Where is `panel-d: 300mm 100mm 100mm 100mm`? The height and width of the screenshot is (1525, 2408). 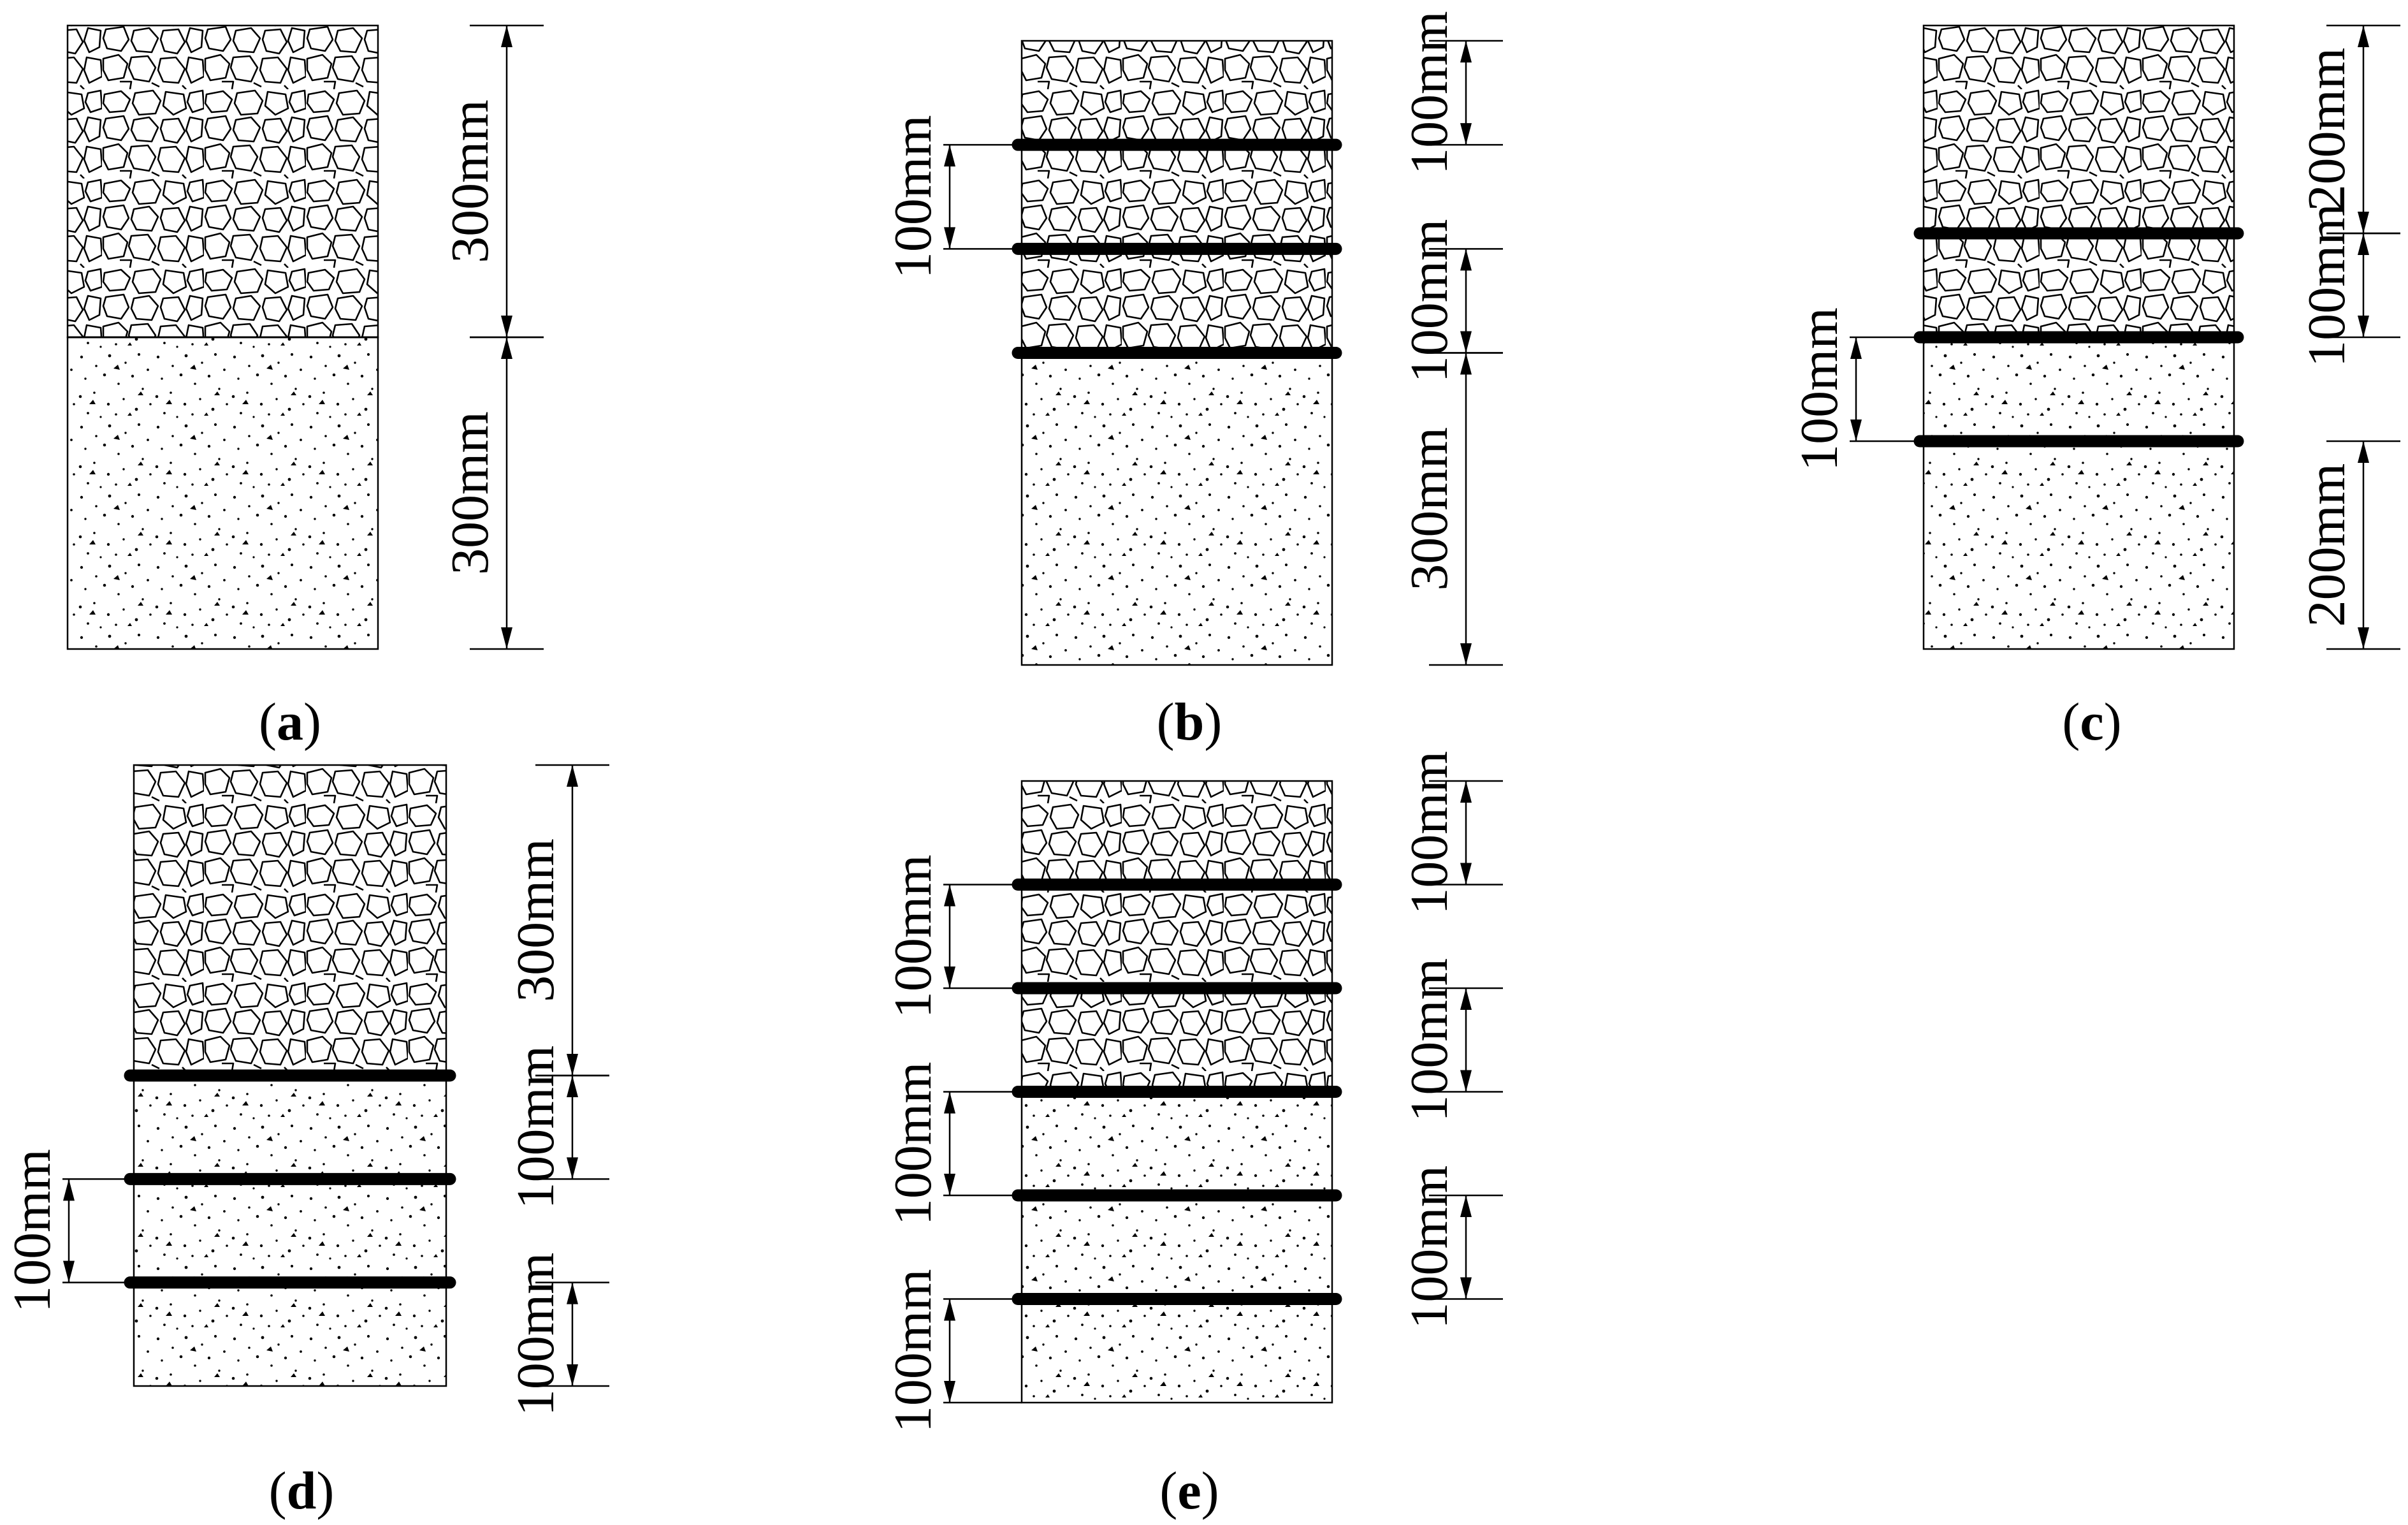
panel-d: 300mm 100mm 100mm 100mm is located at coordinates (306, 1090).